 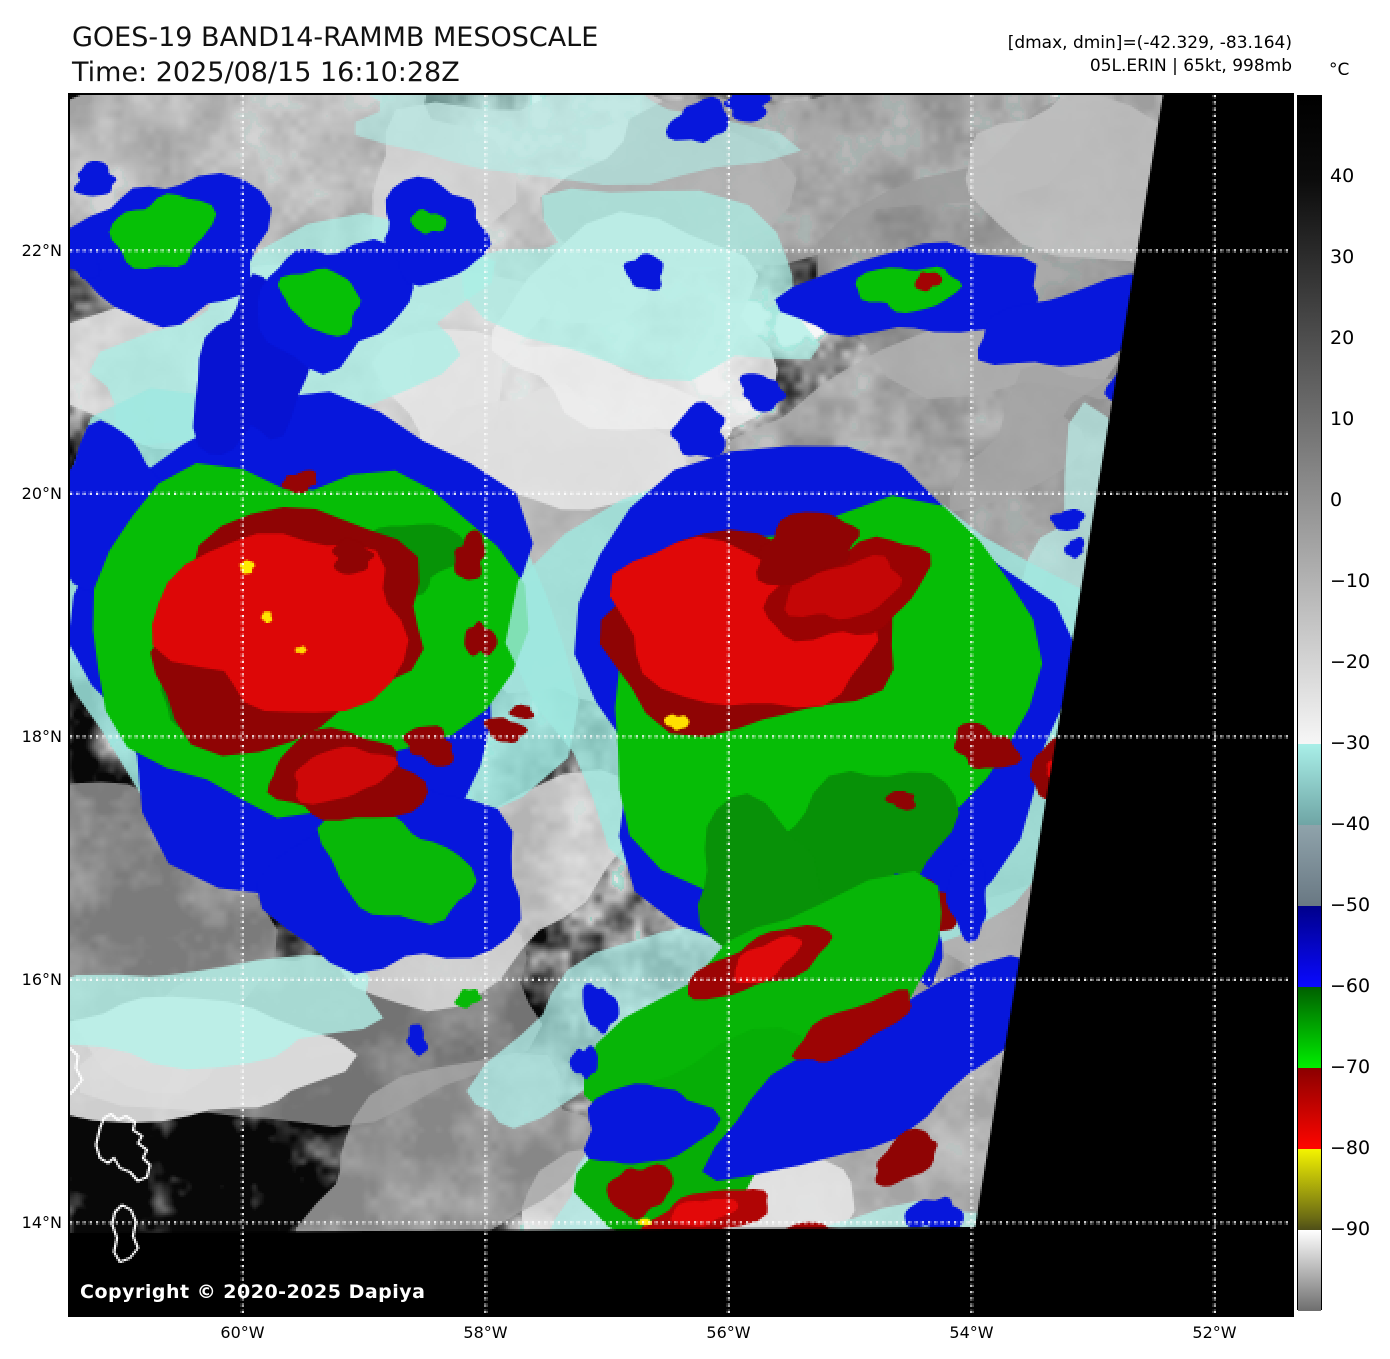 What do you see at coordinates (1342, 176) in the screenshot?
I see `colorbar-tick-label: 40` at bounding box center [1342, 176].